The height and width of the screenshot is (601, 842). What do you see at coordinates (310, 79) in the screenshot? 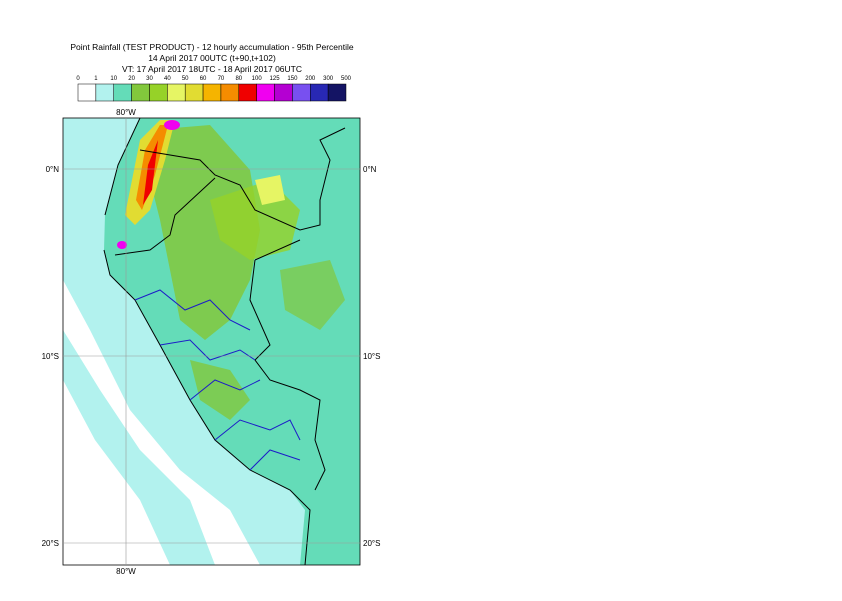
I see `legend-label: 200` at bounding box center [310, 79].